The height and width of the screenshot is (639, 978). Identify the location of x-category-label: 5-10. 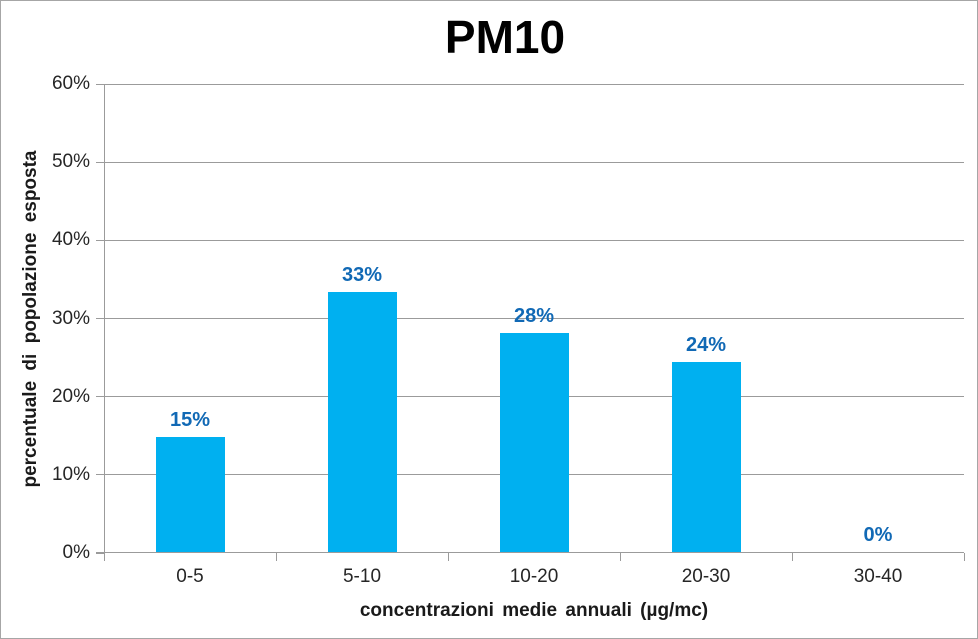
(362, 576).